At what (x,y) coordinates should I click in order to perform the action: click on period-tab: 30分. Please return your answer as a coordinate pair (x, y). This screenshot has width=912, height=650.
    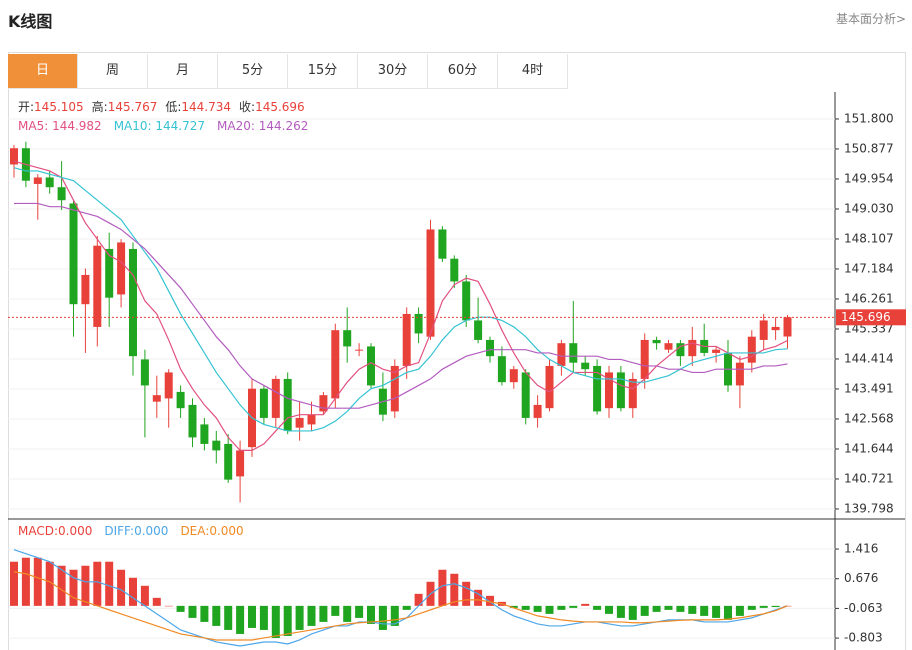
    Looking at the image, I should click on (393, 71).